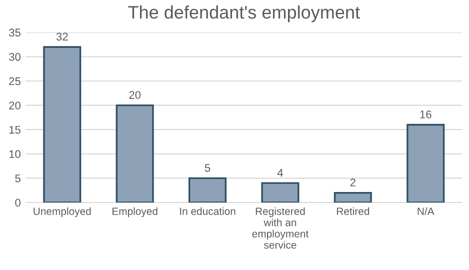 The image size is (469, 270). I want to click on data-label: 16, so click(426, 114).